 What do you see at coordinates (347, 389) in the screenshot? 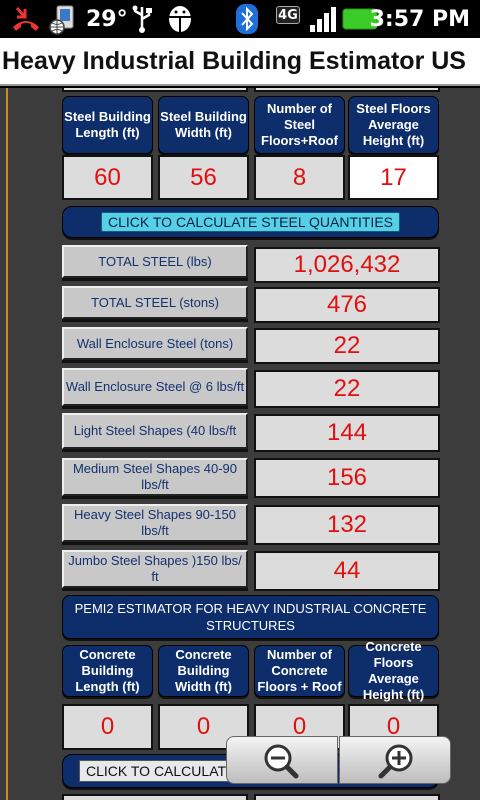
I see `result-value-wall-enclosure-6lbs: 22` at bounding box center [347, 389].